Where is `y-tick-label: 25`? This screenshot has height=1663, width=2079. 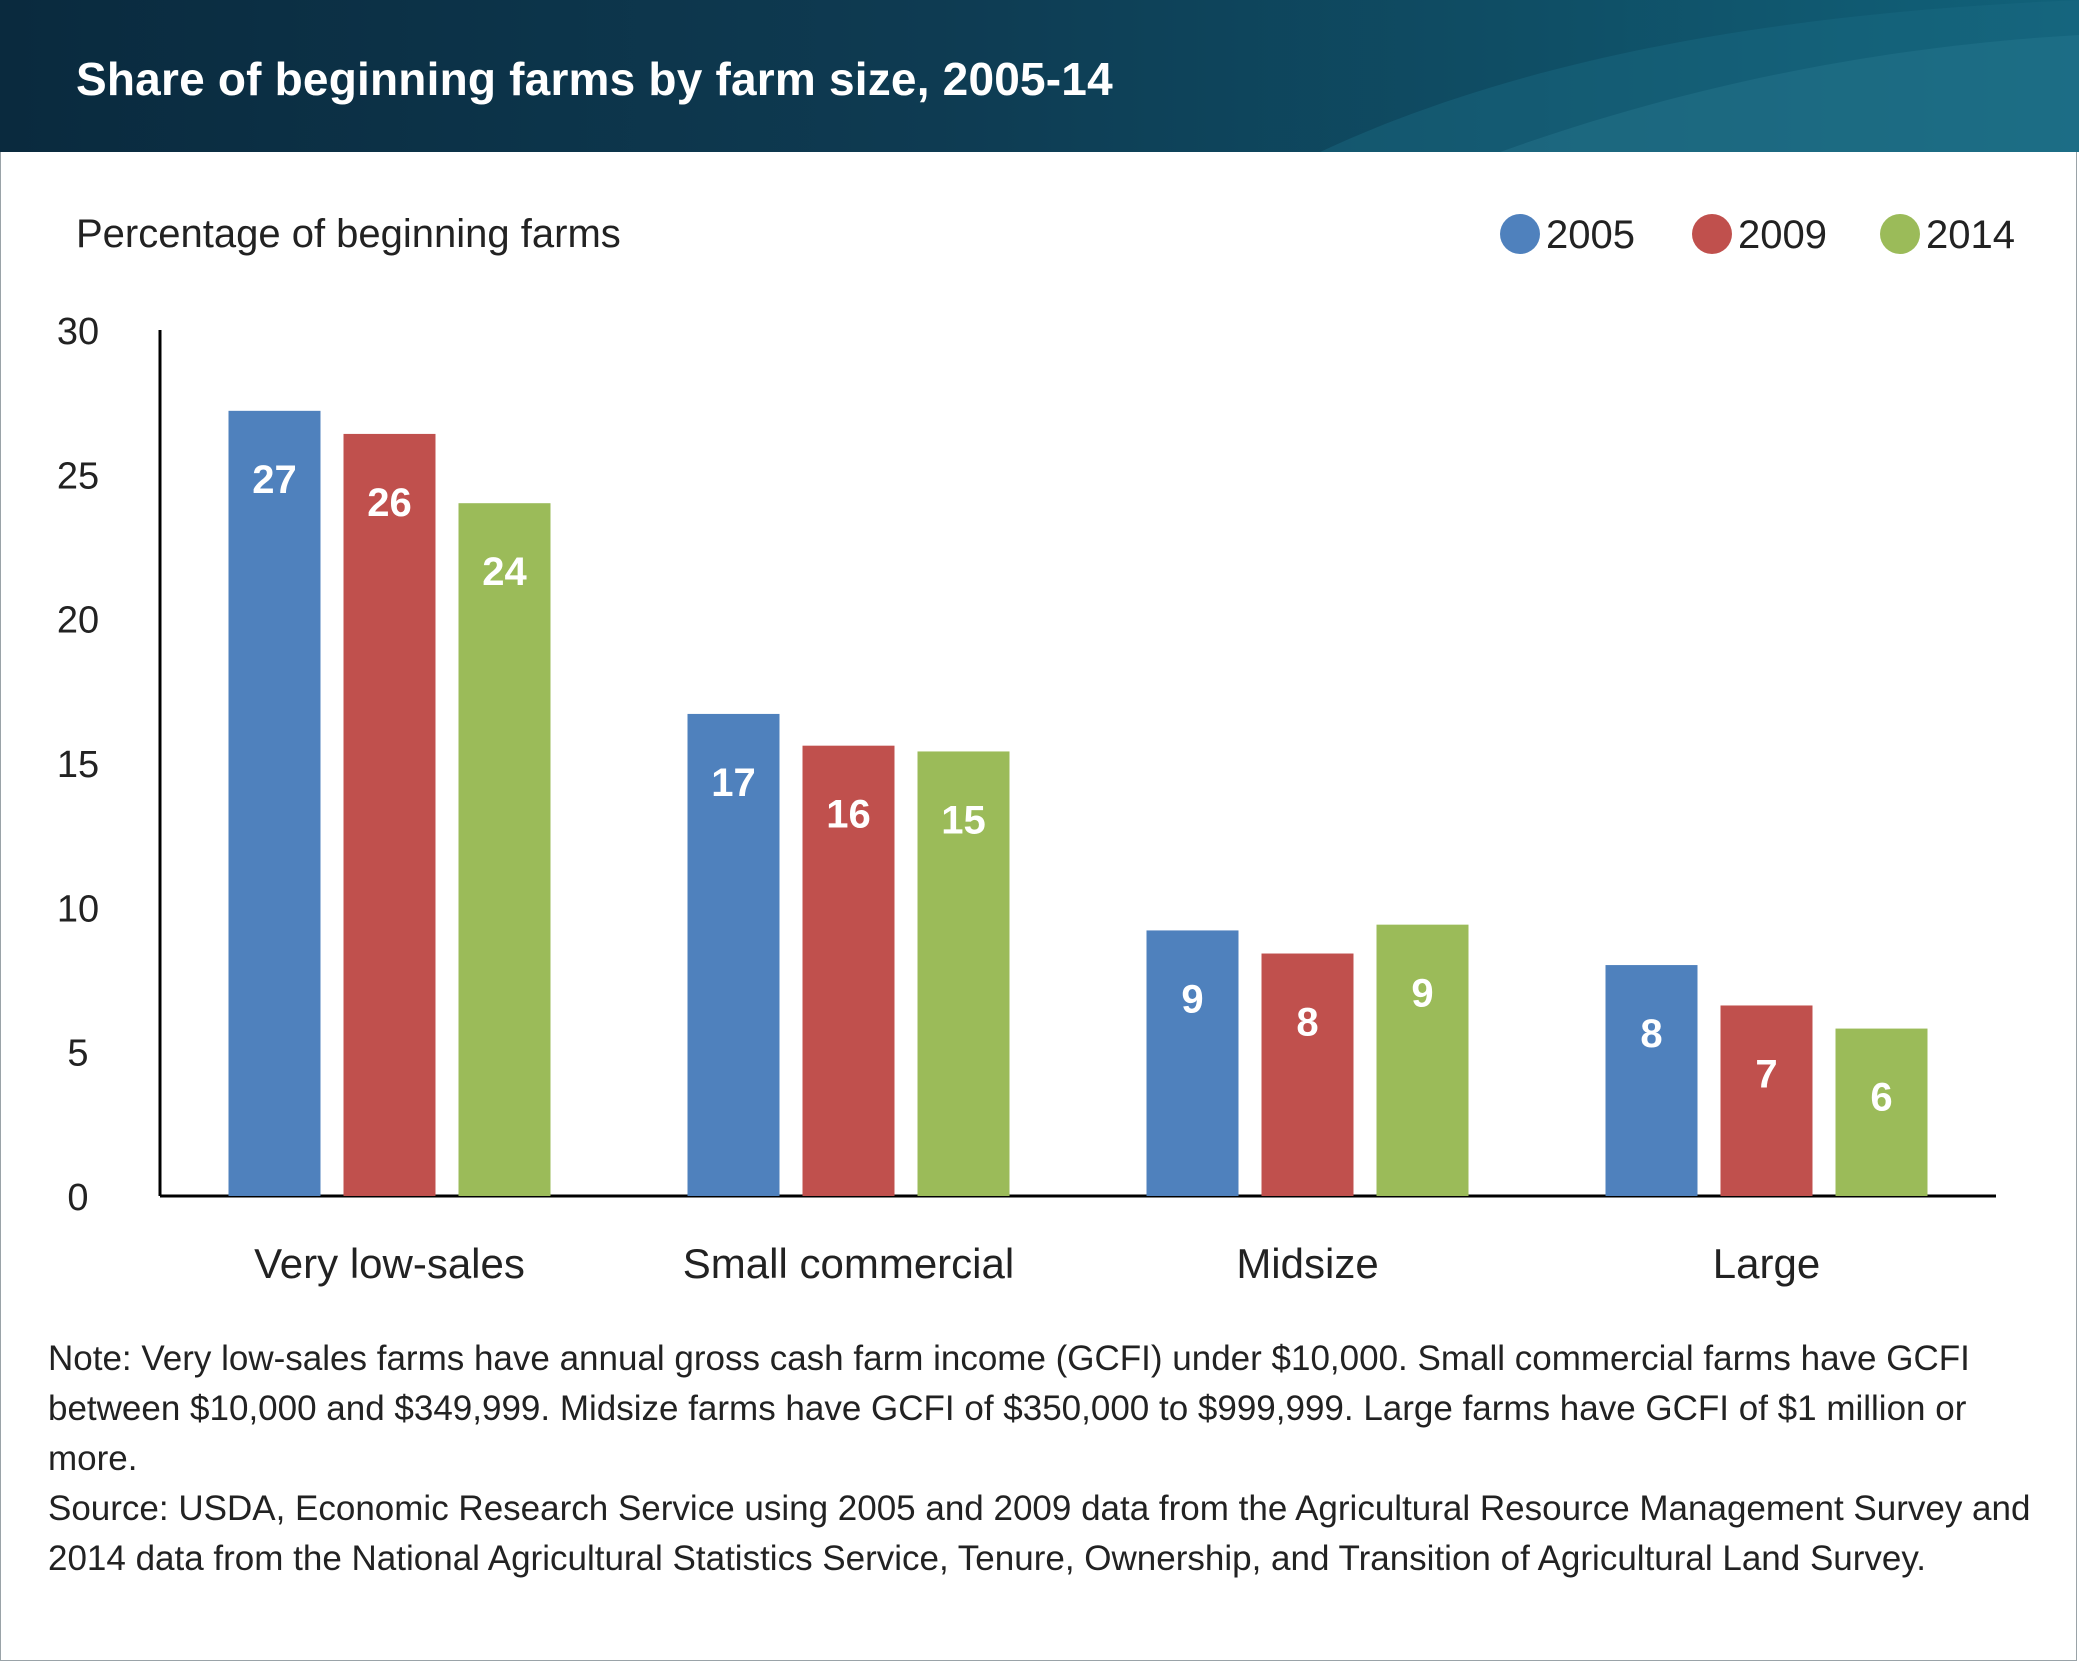 y-tick-label: 25 is located at coordinates (78, 476).